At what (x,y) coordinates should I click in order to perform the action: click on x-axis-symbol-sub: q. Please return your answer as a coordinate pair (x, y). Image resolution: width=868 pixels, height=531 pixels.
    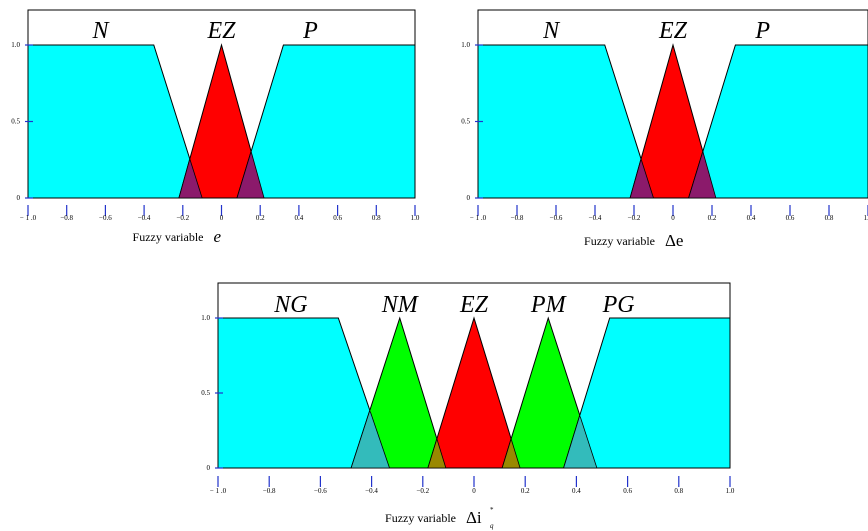
    Looking at the image, I should click on (492, 526).